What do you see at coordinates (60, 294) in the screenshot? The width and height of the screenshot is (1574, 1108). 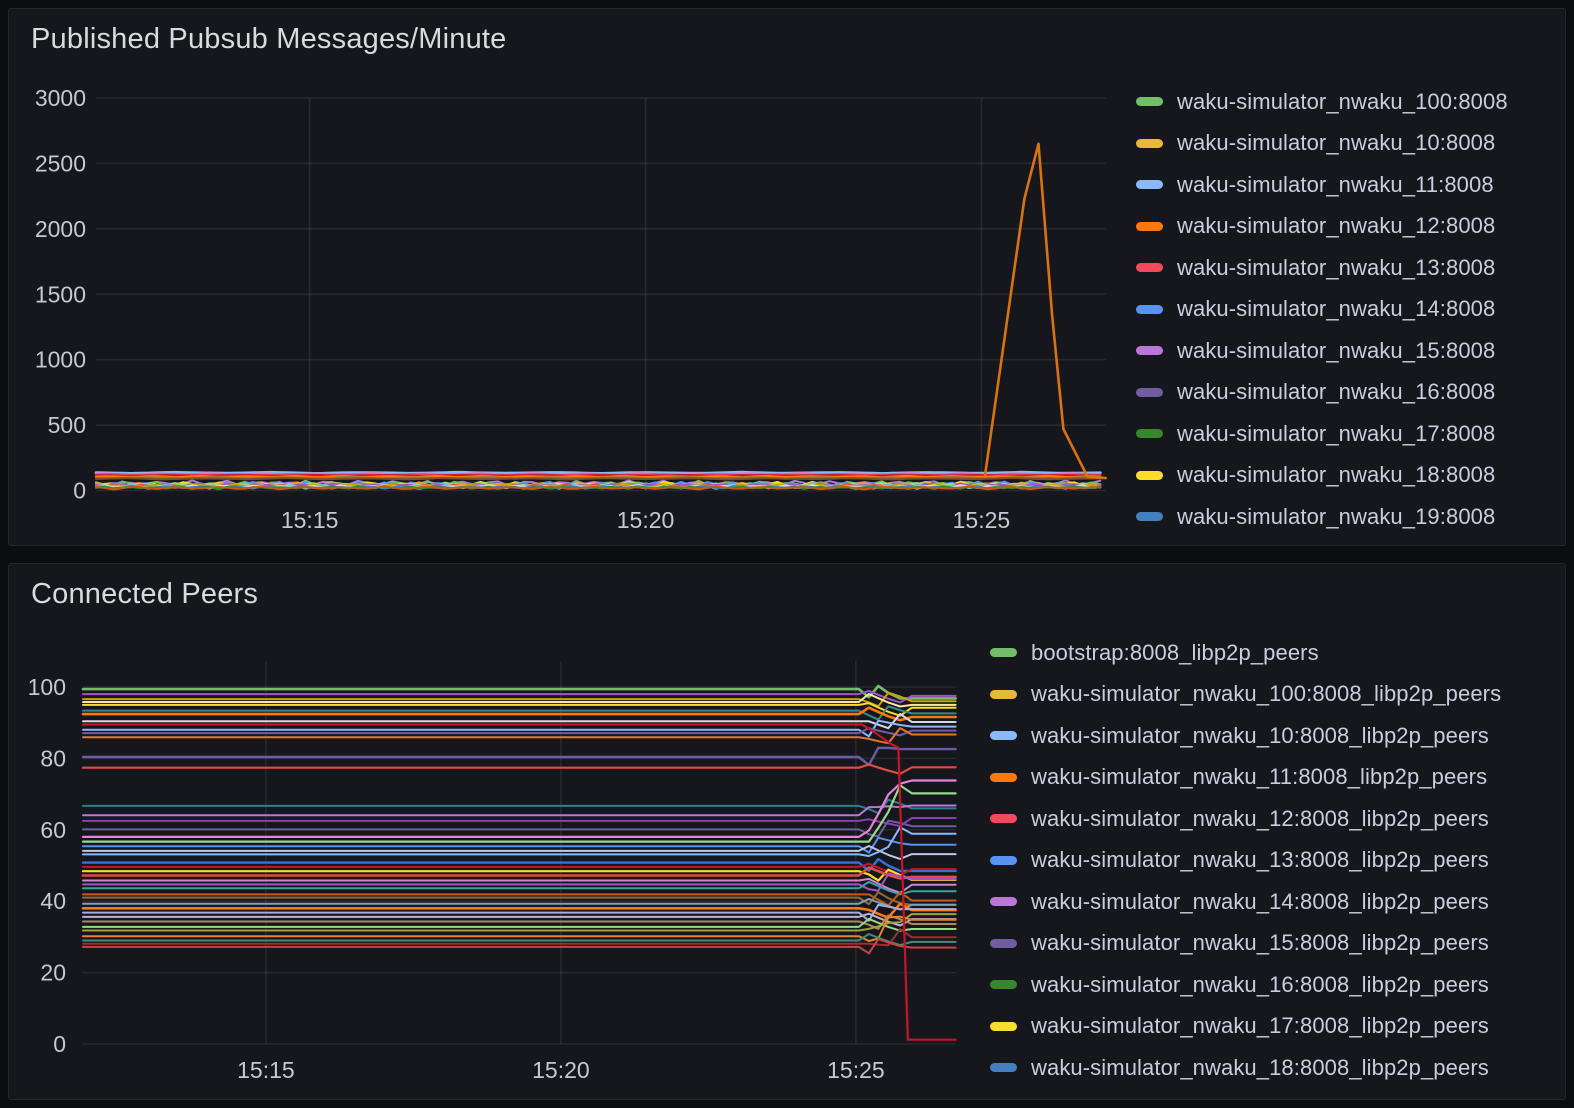 I see `y-tick-label: 1500` at bounding box center [60, 294].